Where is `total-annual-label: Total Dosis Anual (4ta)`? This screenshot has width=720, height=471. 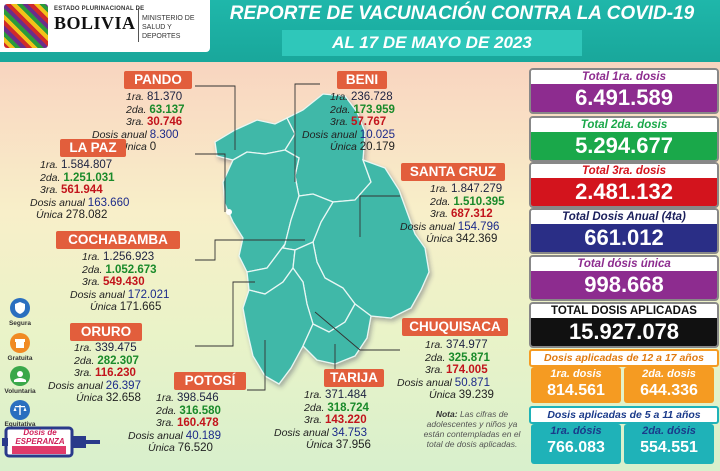 total-annual-label: Total Dosis Anual (4ta) is located at coordinates (624, 217).